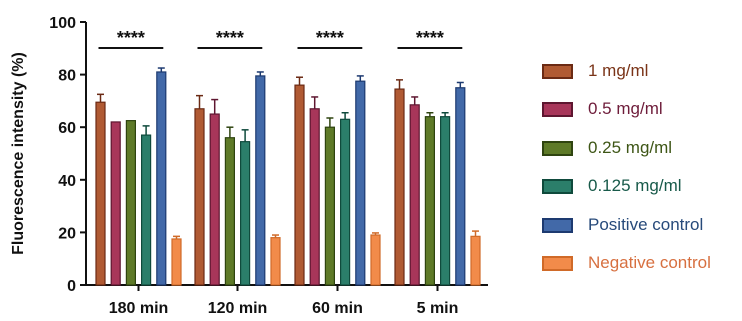  I want to click on y-tick-label: 0, so click(71, 286).